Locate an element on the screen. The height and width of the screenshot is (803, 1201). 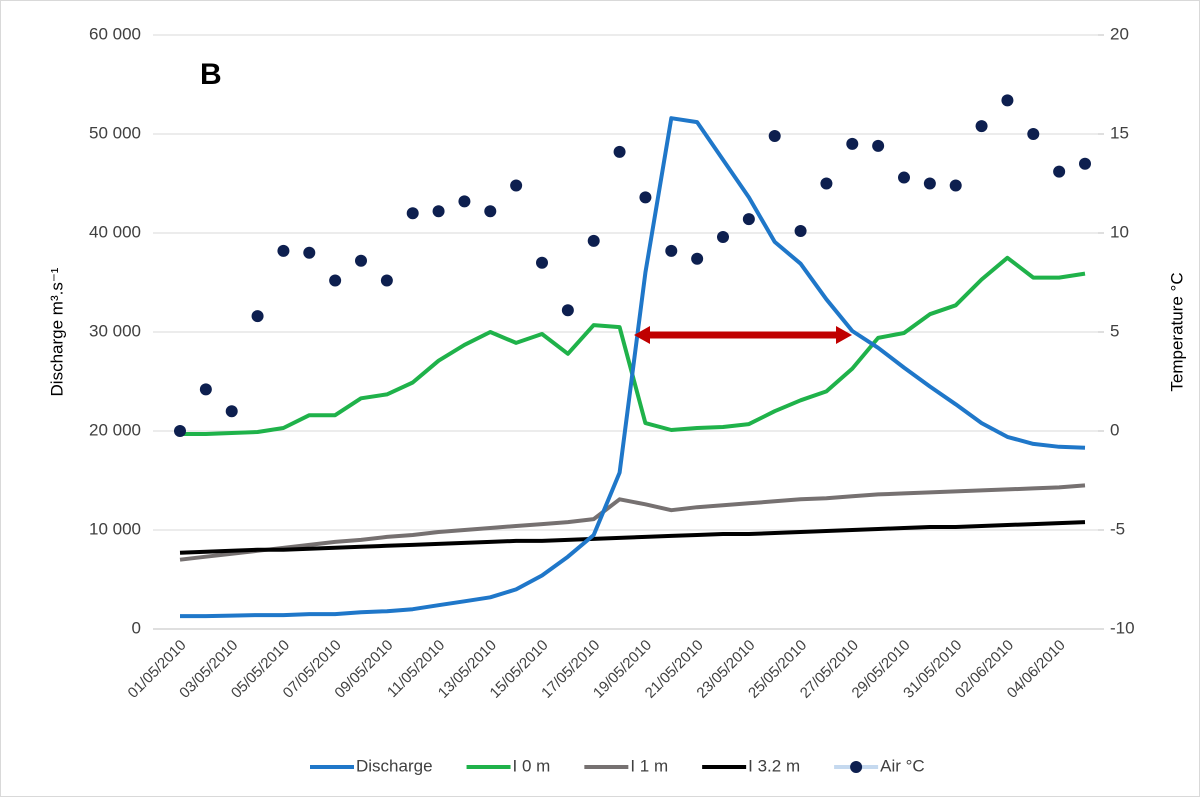
legend-label: Air °C is located at coordinates (902, 765).